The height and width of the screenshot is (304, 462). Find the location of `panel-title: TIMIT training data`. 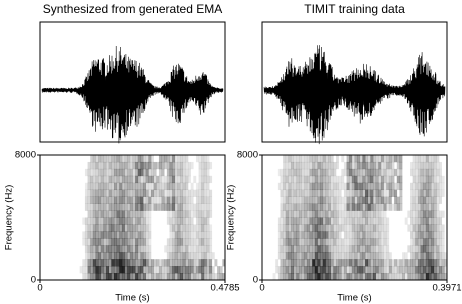

panel-title: TIMIT training data is located at coordinates (354, 9).